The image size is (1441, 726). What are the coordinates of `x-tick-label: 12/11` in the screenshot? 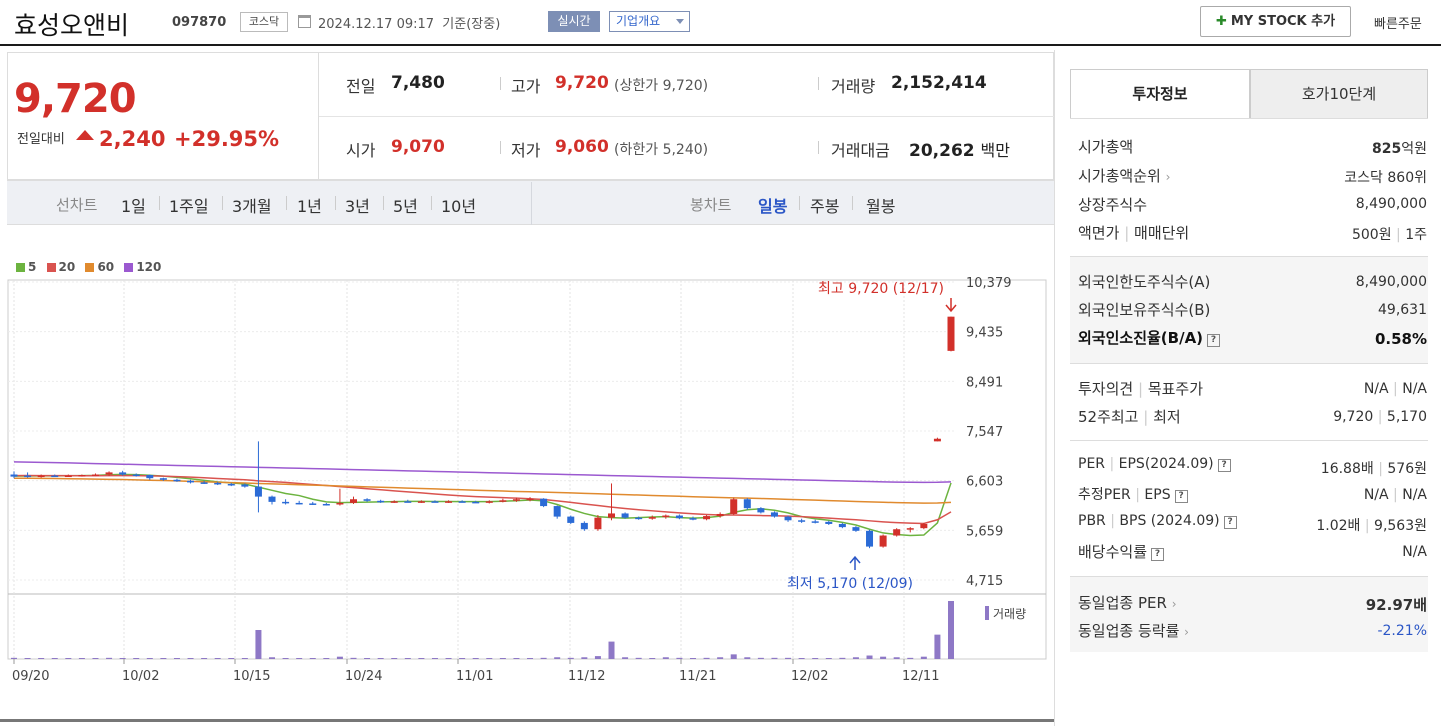 It's located at (920, 676).